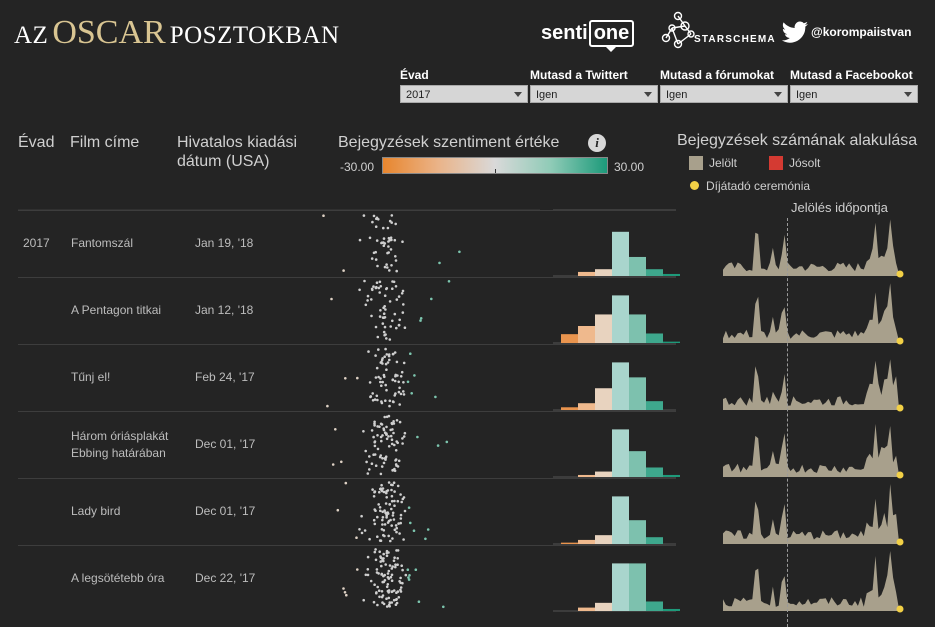 This screenshot has width=935, height=627. I want to click on table-row: 2017 Fantomszál Jan 19, '18, so click(347, 243).